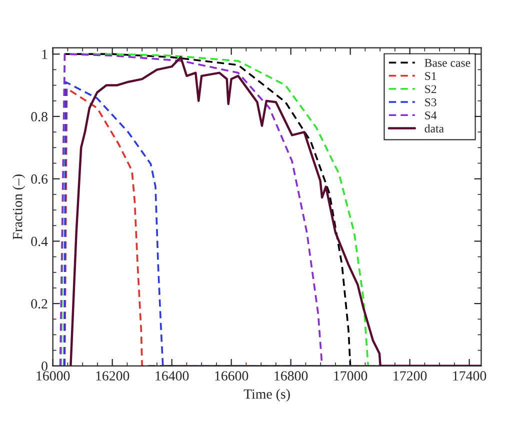 Image resolution: width=513 pixels, height=443 pixels. Describe the element at coordinates (351, 376) in the screenshot. I see `x-tick-label: 17000` at that location.